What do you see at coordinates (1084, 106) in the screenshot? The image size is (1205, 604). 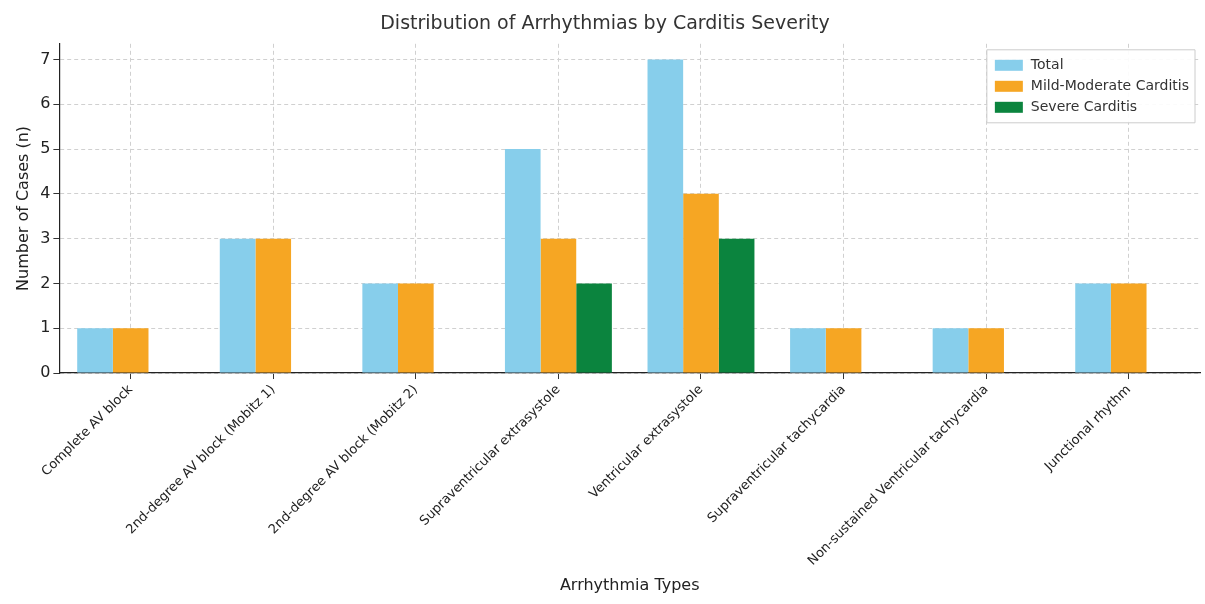 I see `legend-label: Severe Carditis` at bounding box center [1084, 106].